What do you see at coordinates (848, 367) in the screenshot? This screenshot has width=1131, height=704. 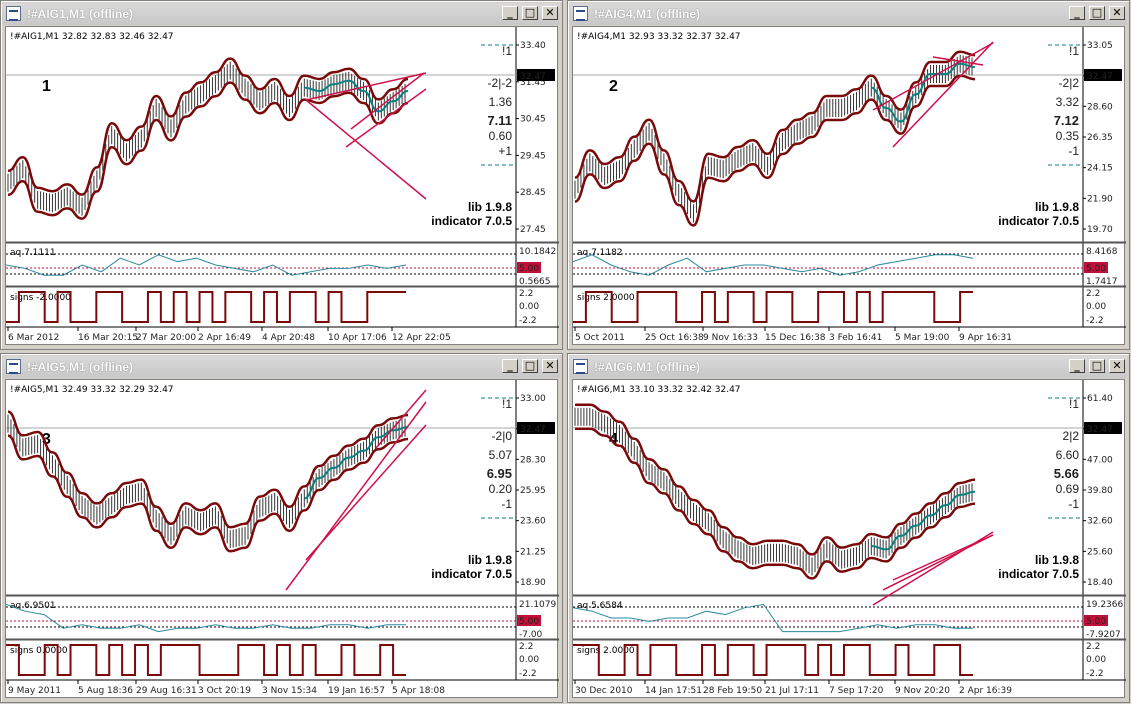 I see `title-bar: !#AIG6,M1 (offline) _ □ ✕` at bounding box center [848, 367].